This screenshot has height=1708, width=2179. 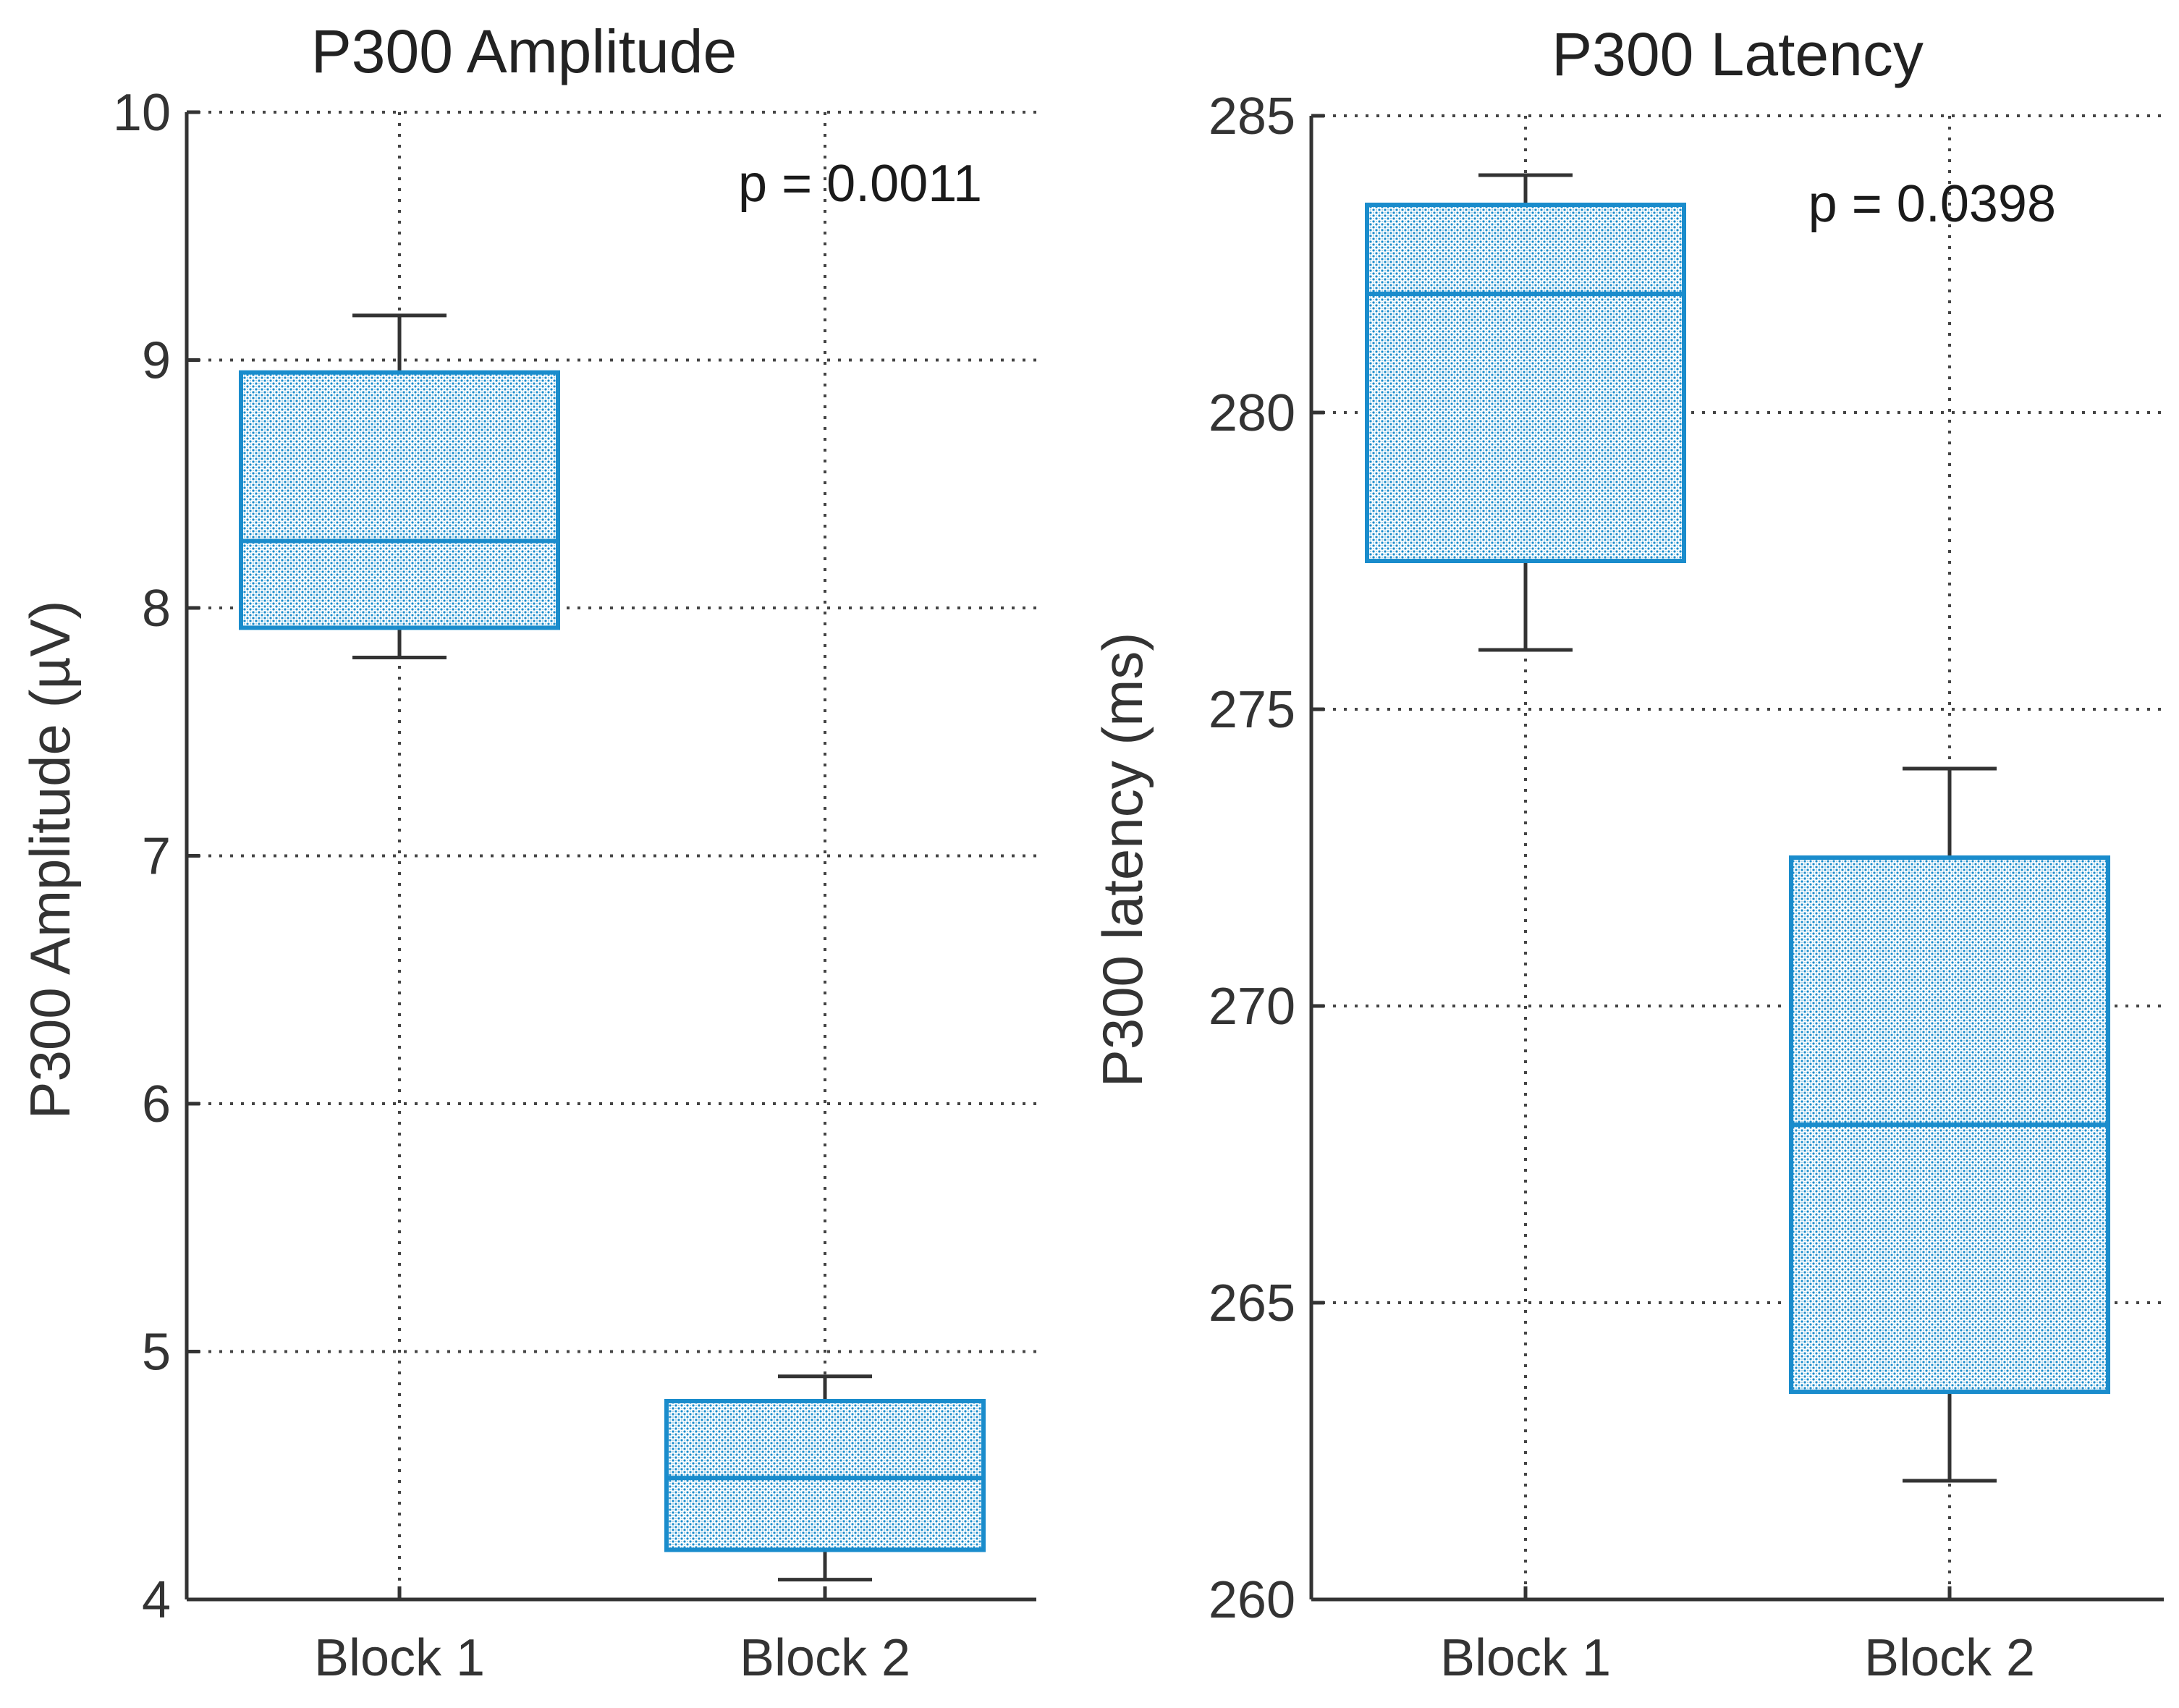 What do you see at coordinates (156, 1353) in the screenshot?
I see `amplitude-y-tick: 5` at bounding box center [156, 1353].